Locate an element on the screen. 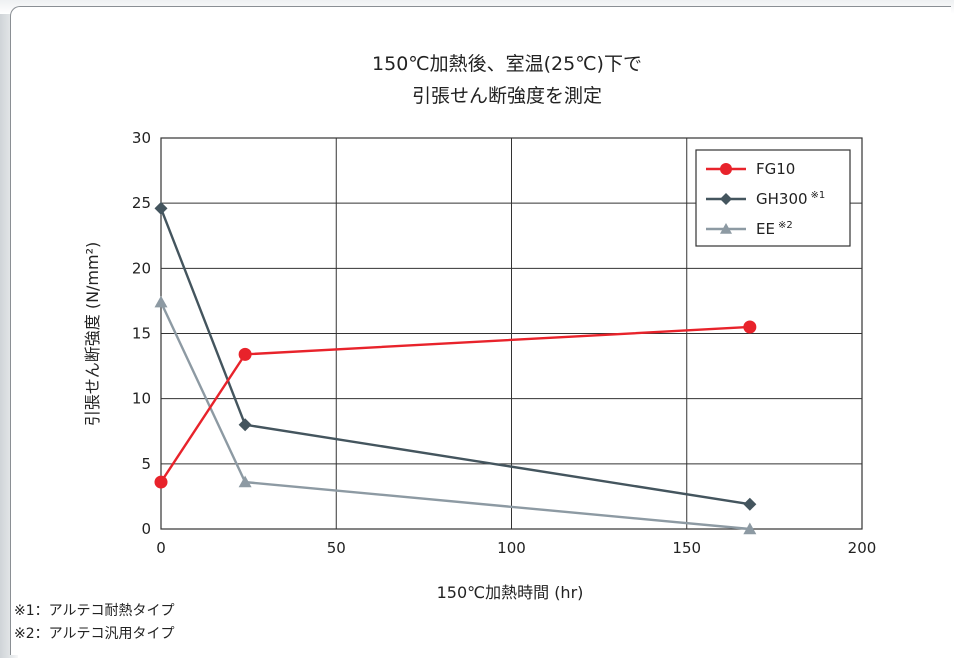 This screenshot has width=954, height=658. y-tick-label: 15 is located at coordinates (141, 334).